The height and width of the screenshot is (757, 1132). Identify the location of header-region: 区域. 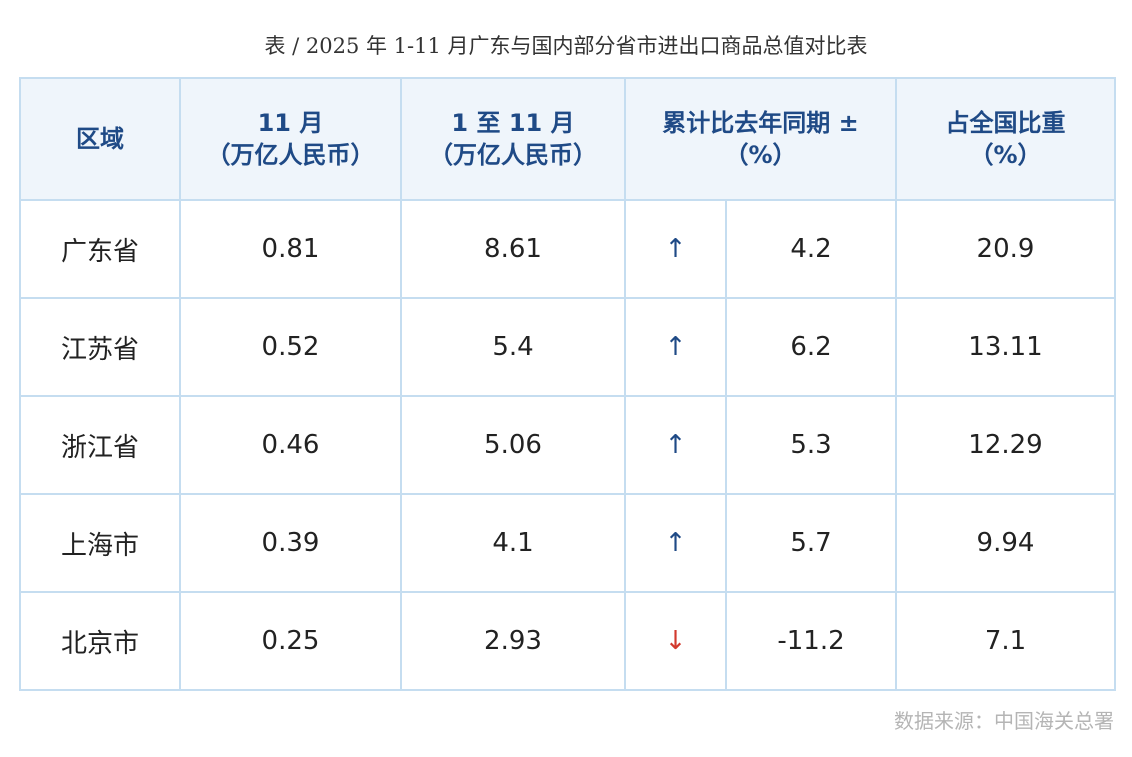
(100, 139).